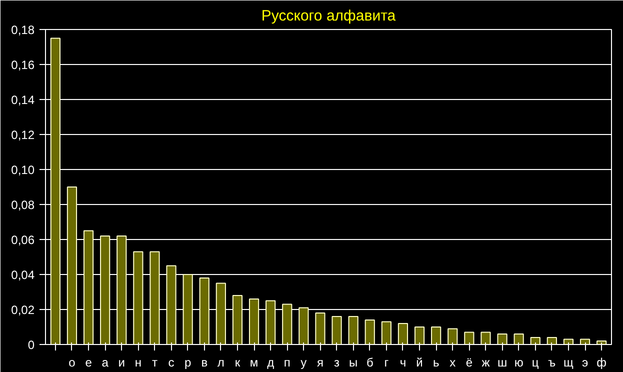  Describe the element at coordinates (105, 363) in the screenshot. I see `x-tick-label: а` at that location.